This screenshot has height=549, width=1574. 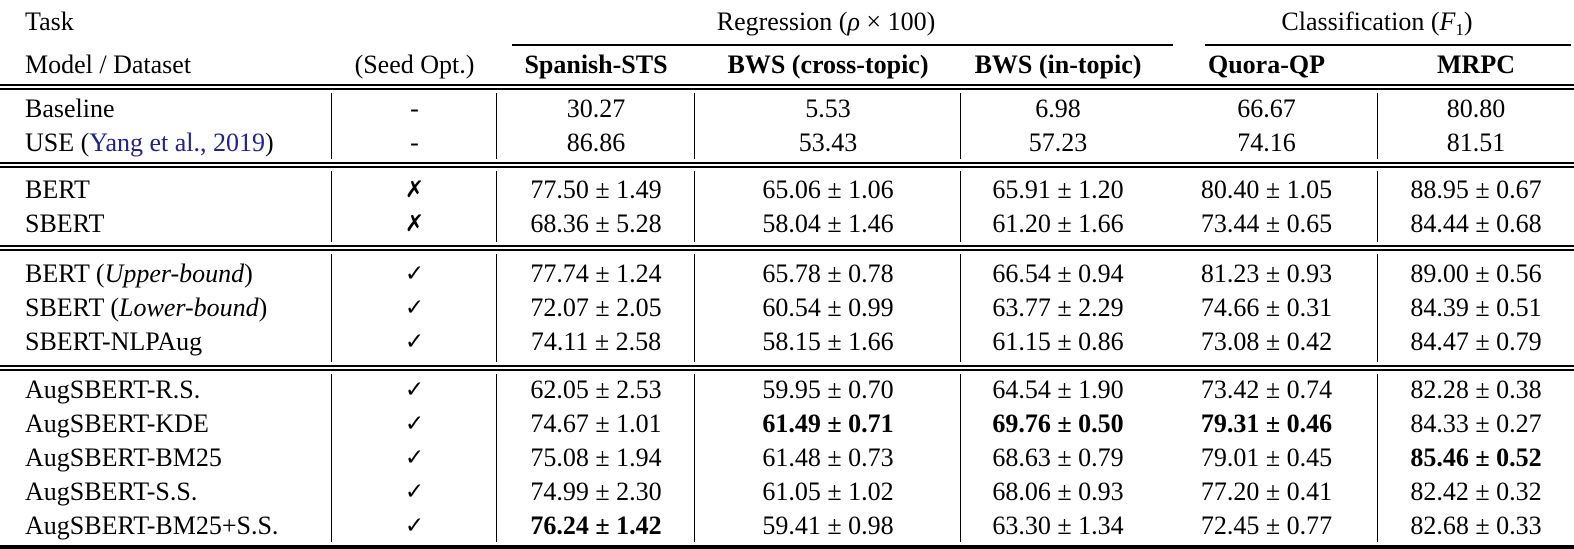 I want to click on score-cell: 84.47 ± 0.79, so click(x=1476, y=341).